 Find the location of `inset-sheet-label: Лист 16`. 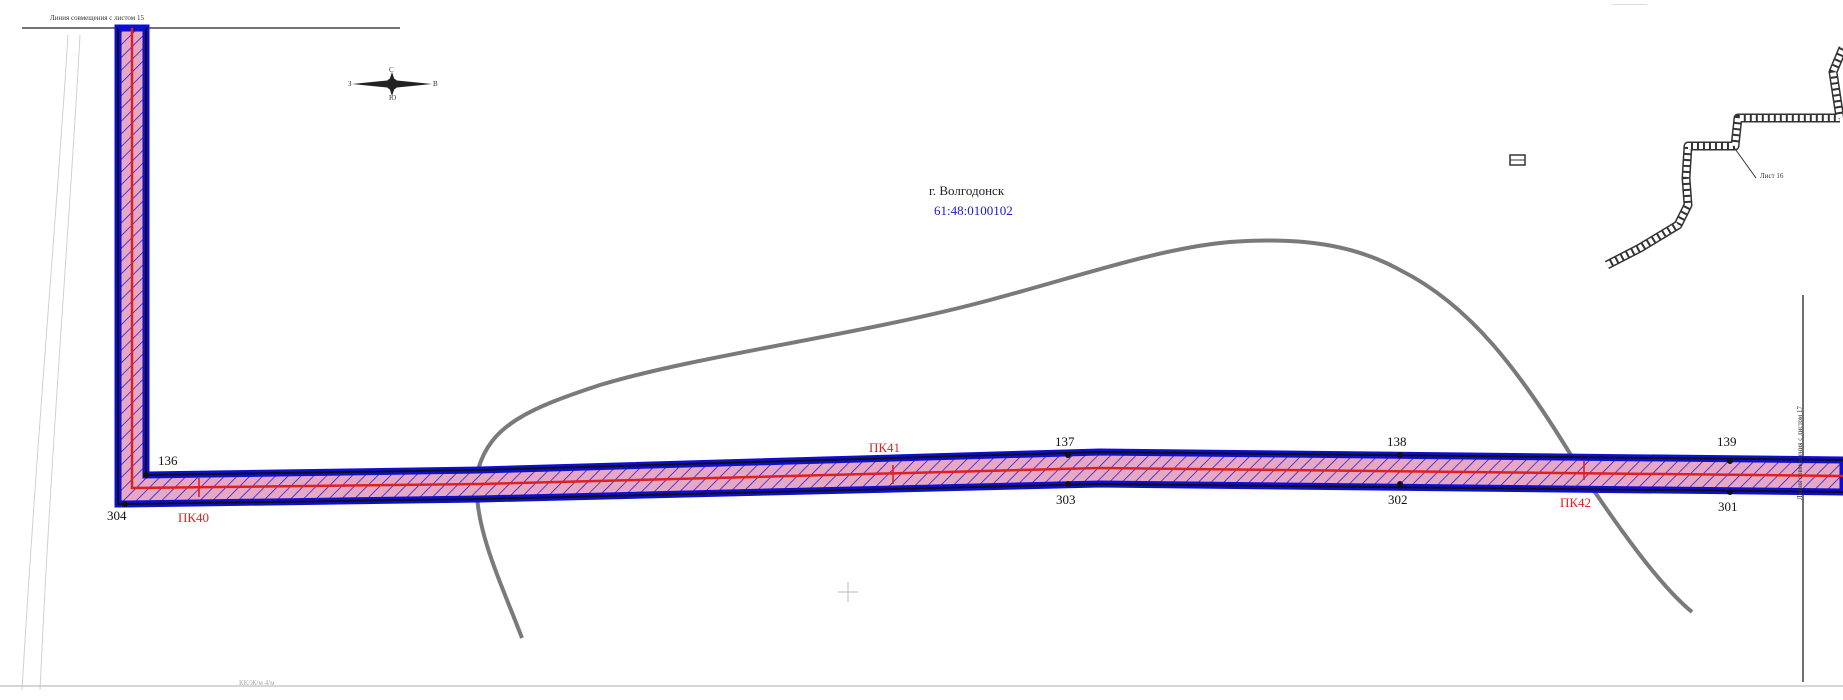

inset-sheet-label: Лист 16 is located at coordinates (1772, 176).